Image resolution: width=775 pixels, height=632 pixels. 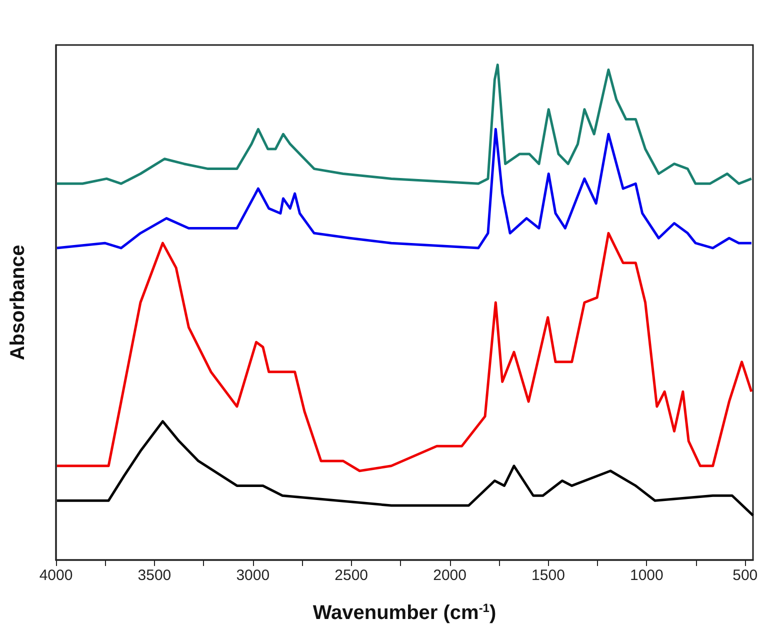 I want to click on y-axis-title: Absorbance, so click(x=18, y=302).